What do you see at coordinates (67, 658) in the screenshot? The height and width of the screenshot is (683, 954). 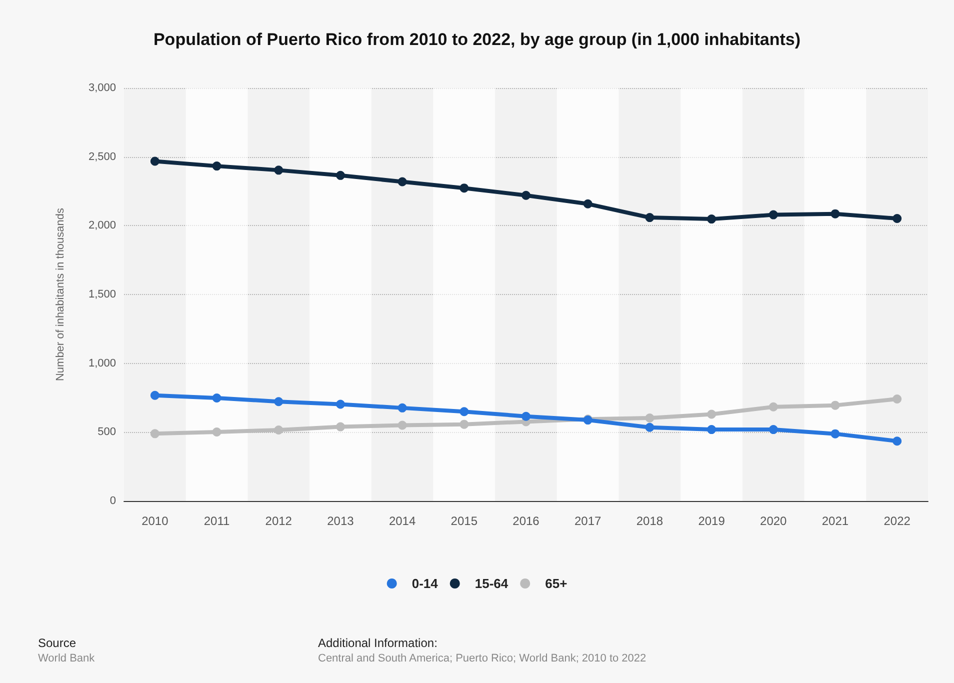 I see `text: World Bank` at bounding box center [67, 658].